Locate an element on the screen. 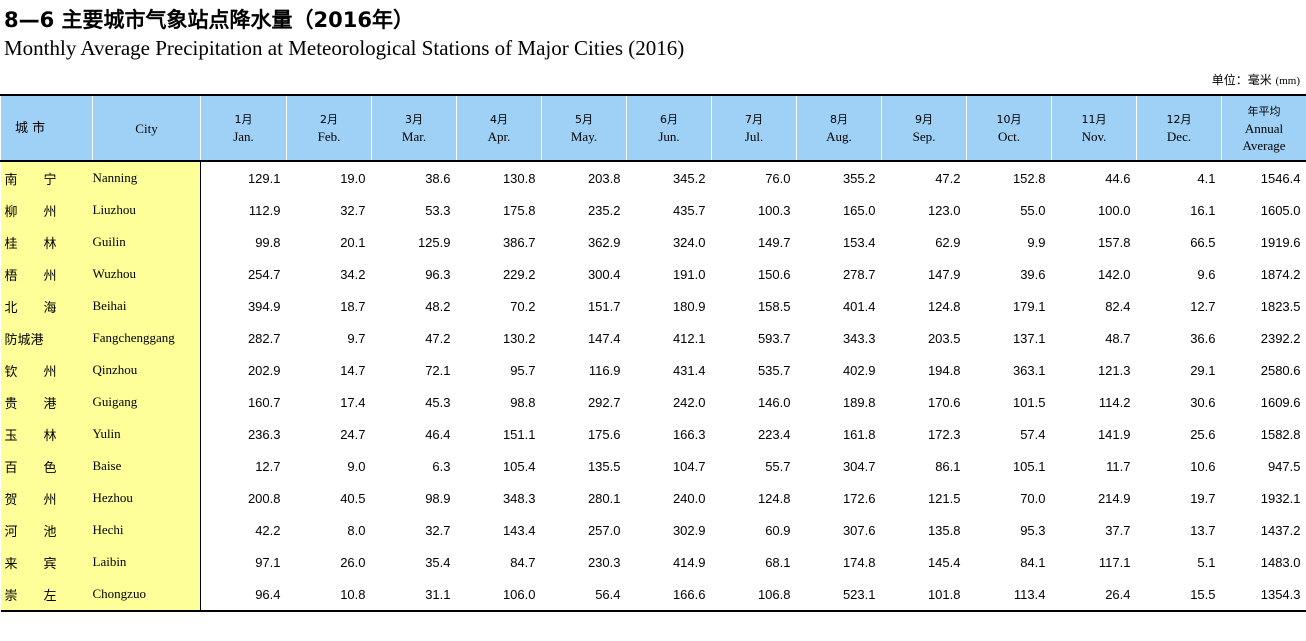 The height and width of the screenshot is (641, 1306). month-value-cell: 97.1 is located at coordinates (268, 562).